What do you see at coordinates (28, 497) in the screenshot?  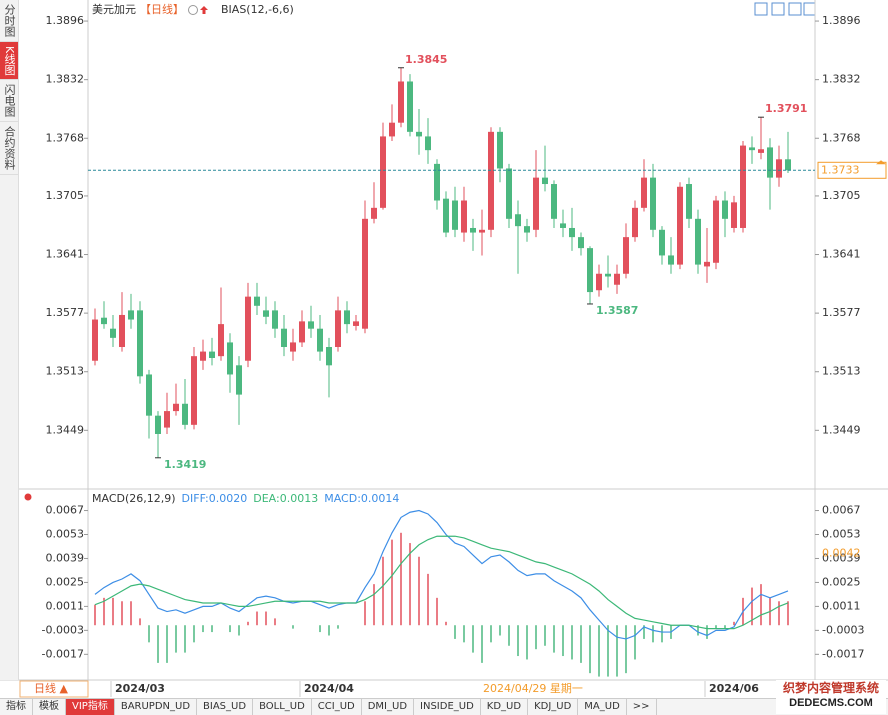 I see `settings-icon` at bounding box center [28, 497].